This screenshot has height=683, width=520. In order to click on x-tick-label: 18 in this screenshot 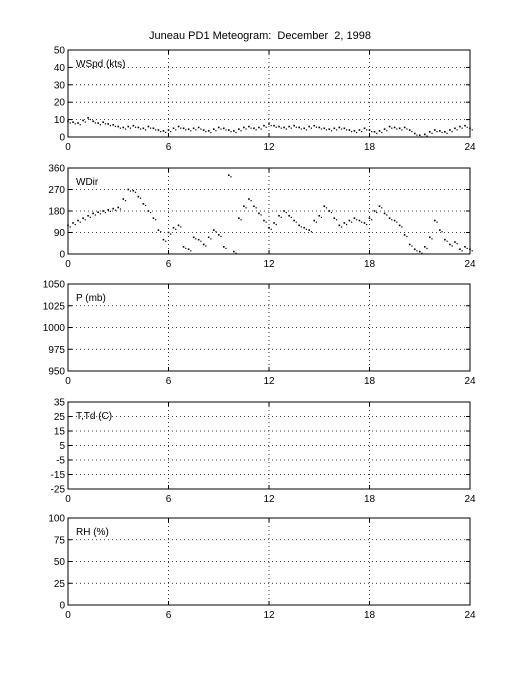, I will do `click(370, 147)`.